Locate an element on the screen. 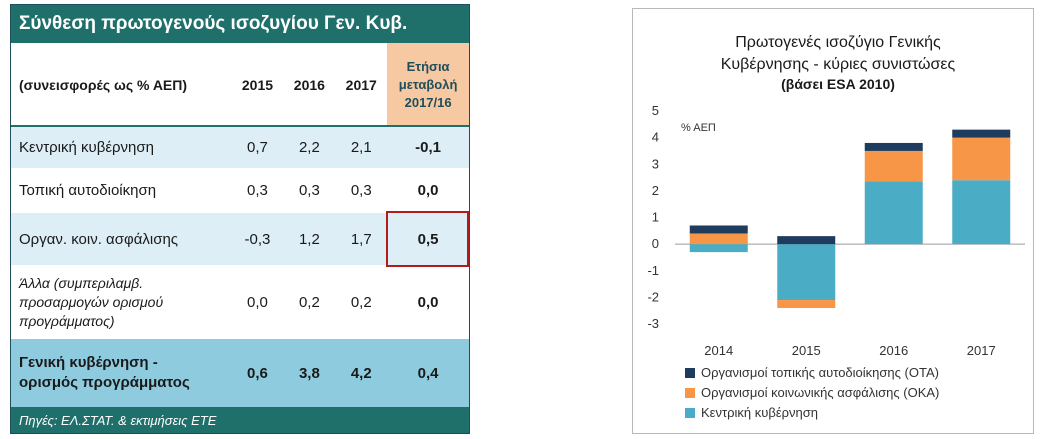 This screenshot has height=439, width=1044. chart-title-line1: Πρωτογενές ισοζύγιο Γενικής is located at coordinates (838, 42).